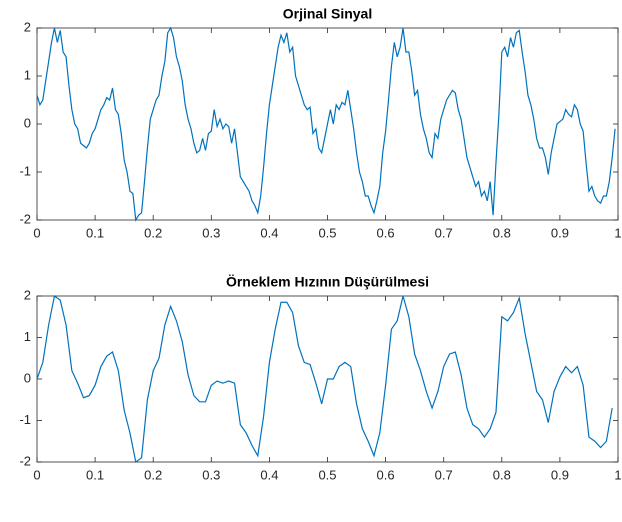  I want to click on chart-title: Orjinal Sinyal, so click(327, 14).